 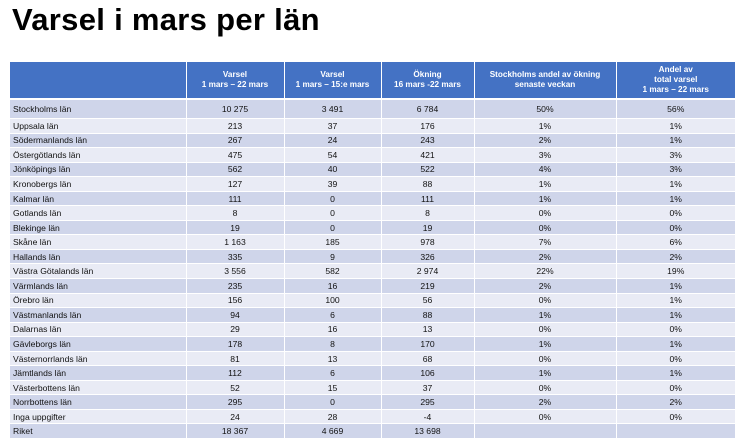 I want to click on value-cell: 15, so click(x=333, y=388).